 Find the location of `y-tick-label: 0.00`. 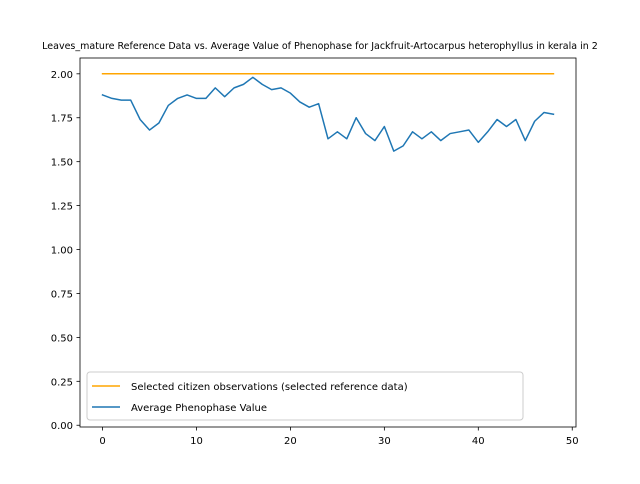

y-tick-label: 0.00 is located at coordinates (62, 426).